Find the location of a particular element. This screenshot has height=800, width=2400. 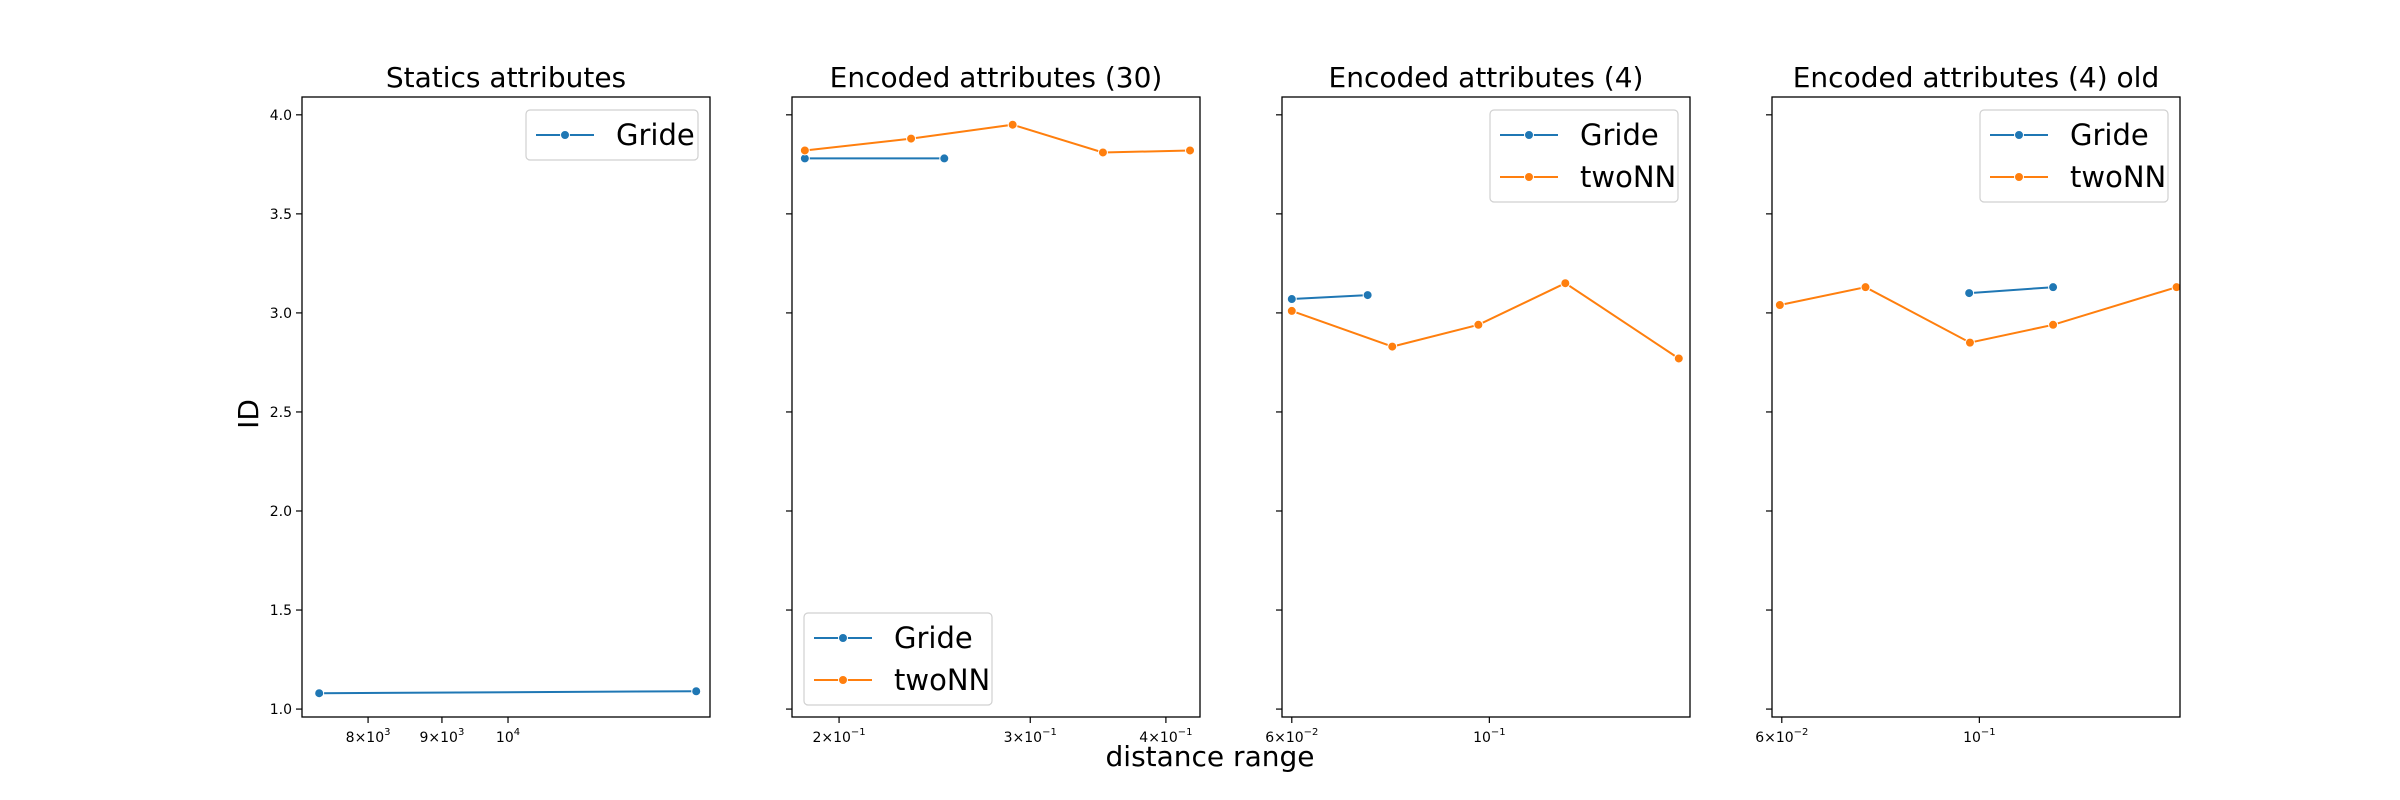

panel-title: Encoded attributes (4) old is located at coordinates (1976, 77).